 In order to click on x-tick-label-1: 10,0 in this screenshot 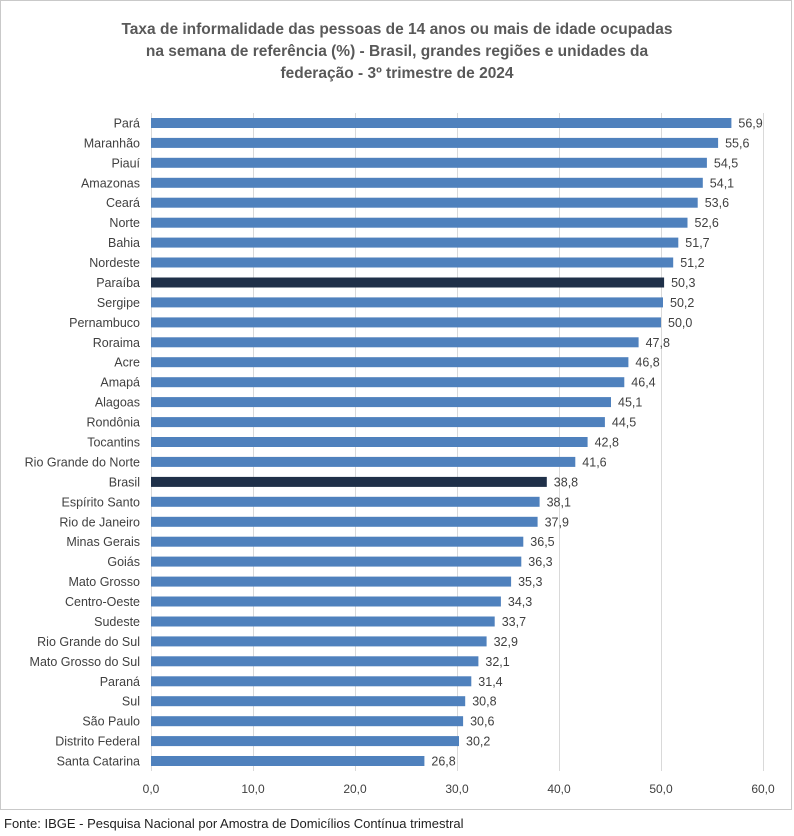, I will do `click(253, 789)`.